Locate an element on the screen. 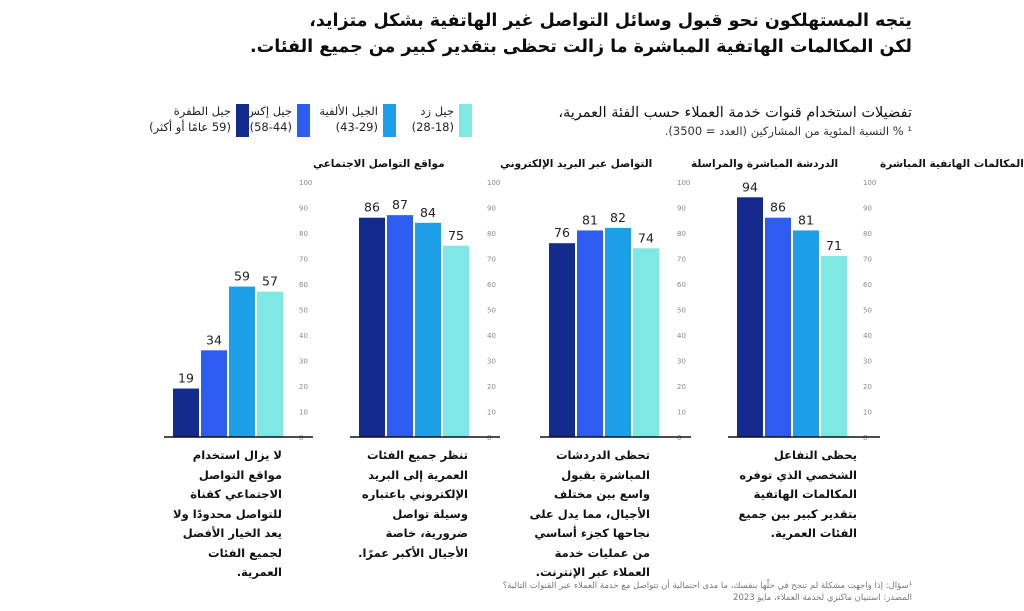  panel-title: المكالمات الهاتفية المباشرة is located at coordinates (952, 164).